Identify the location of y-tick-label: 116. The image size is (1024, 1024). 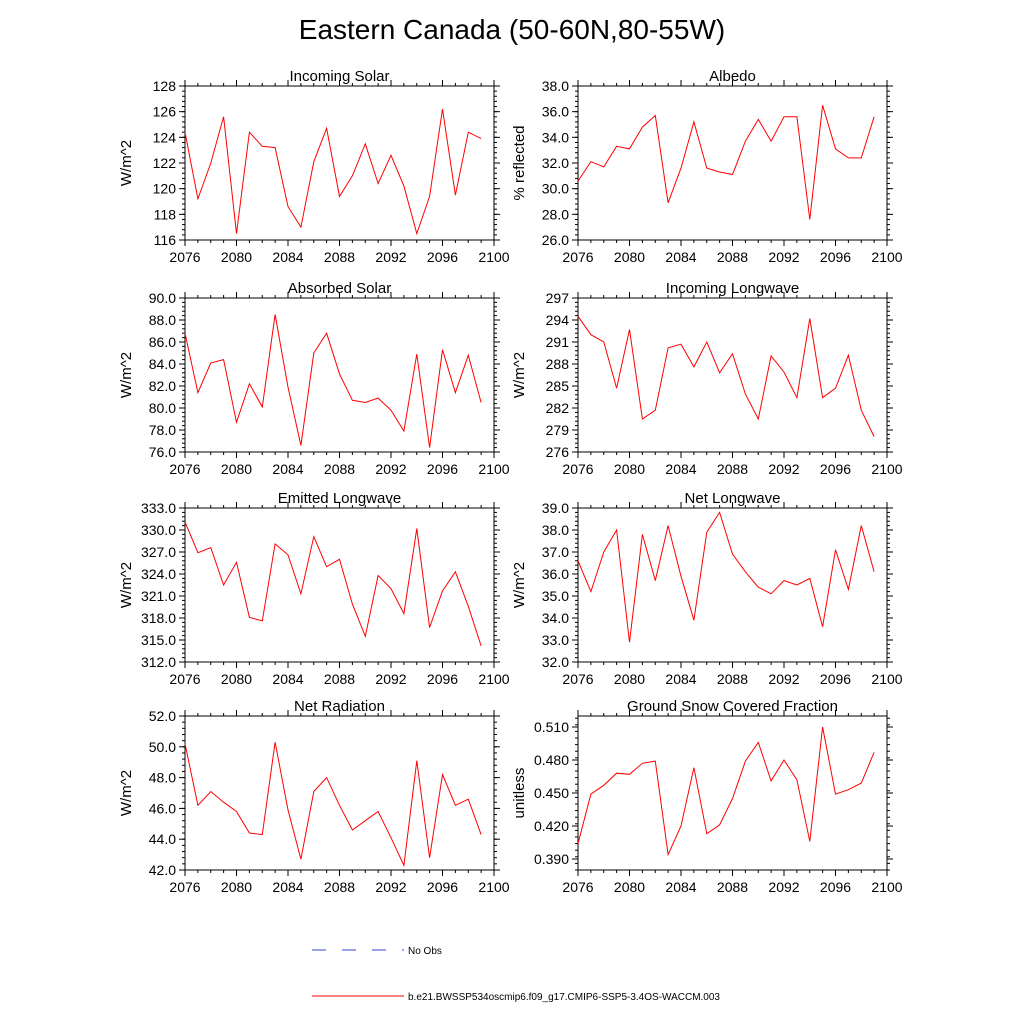
(165, 240).